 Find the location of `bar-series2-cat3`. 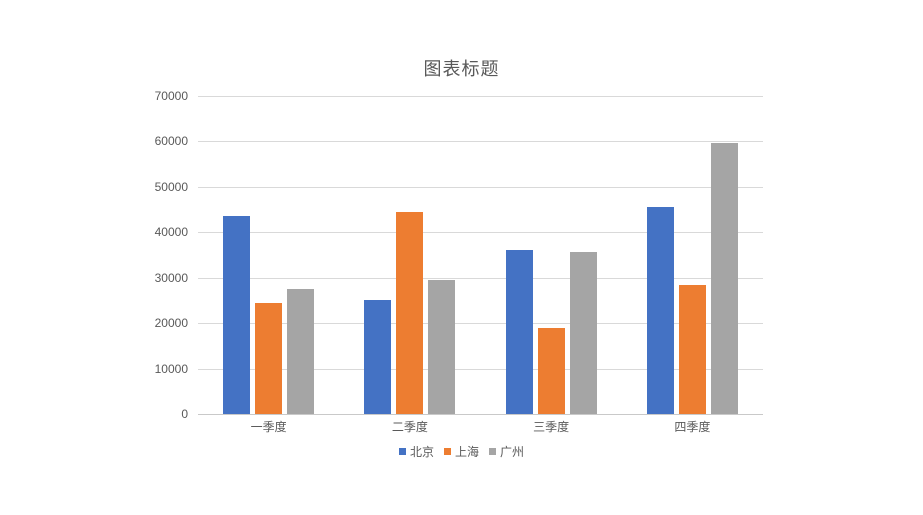

bar-series2-cat3 is located at coordinates (551, 370).